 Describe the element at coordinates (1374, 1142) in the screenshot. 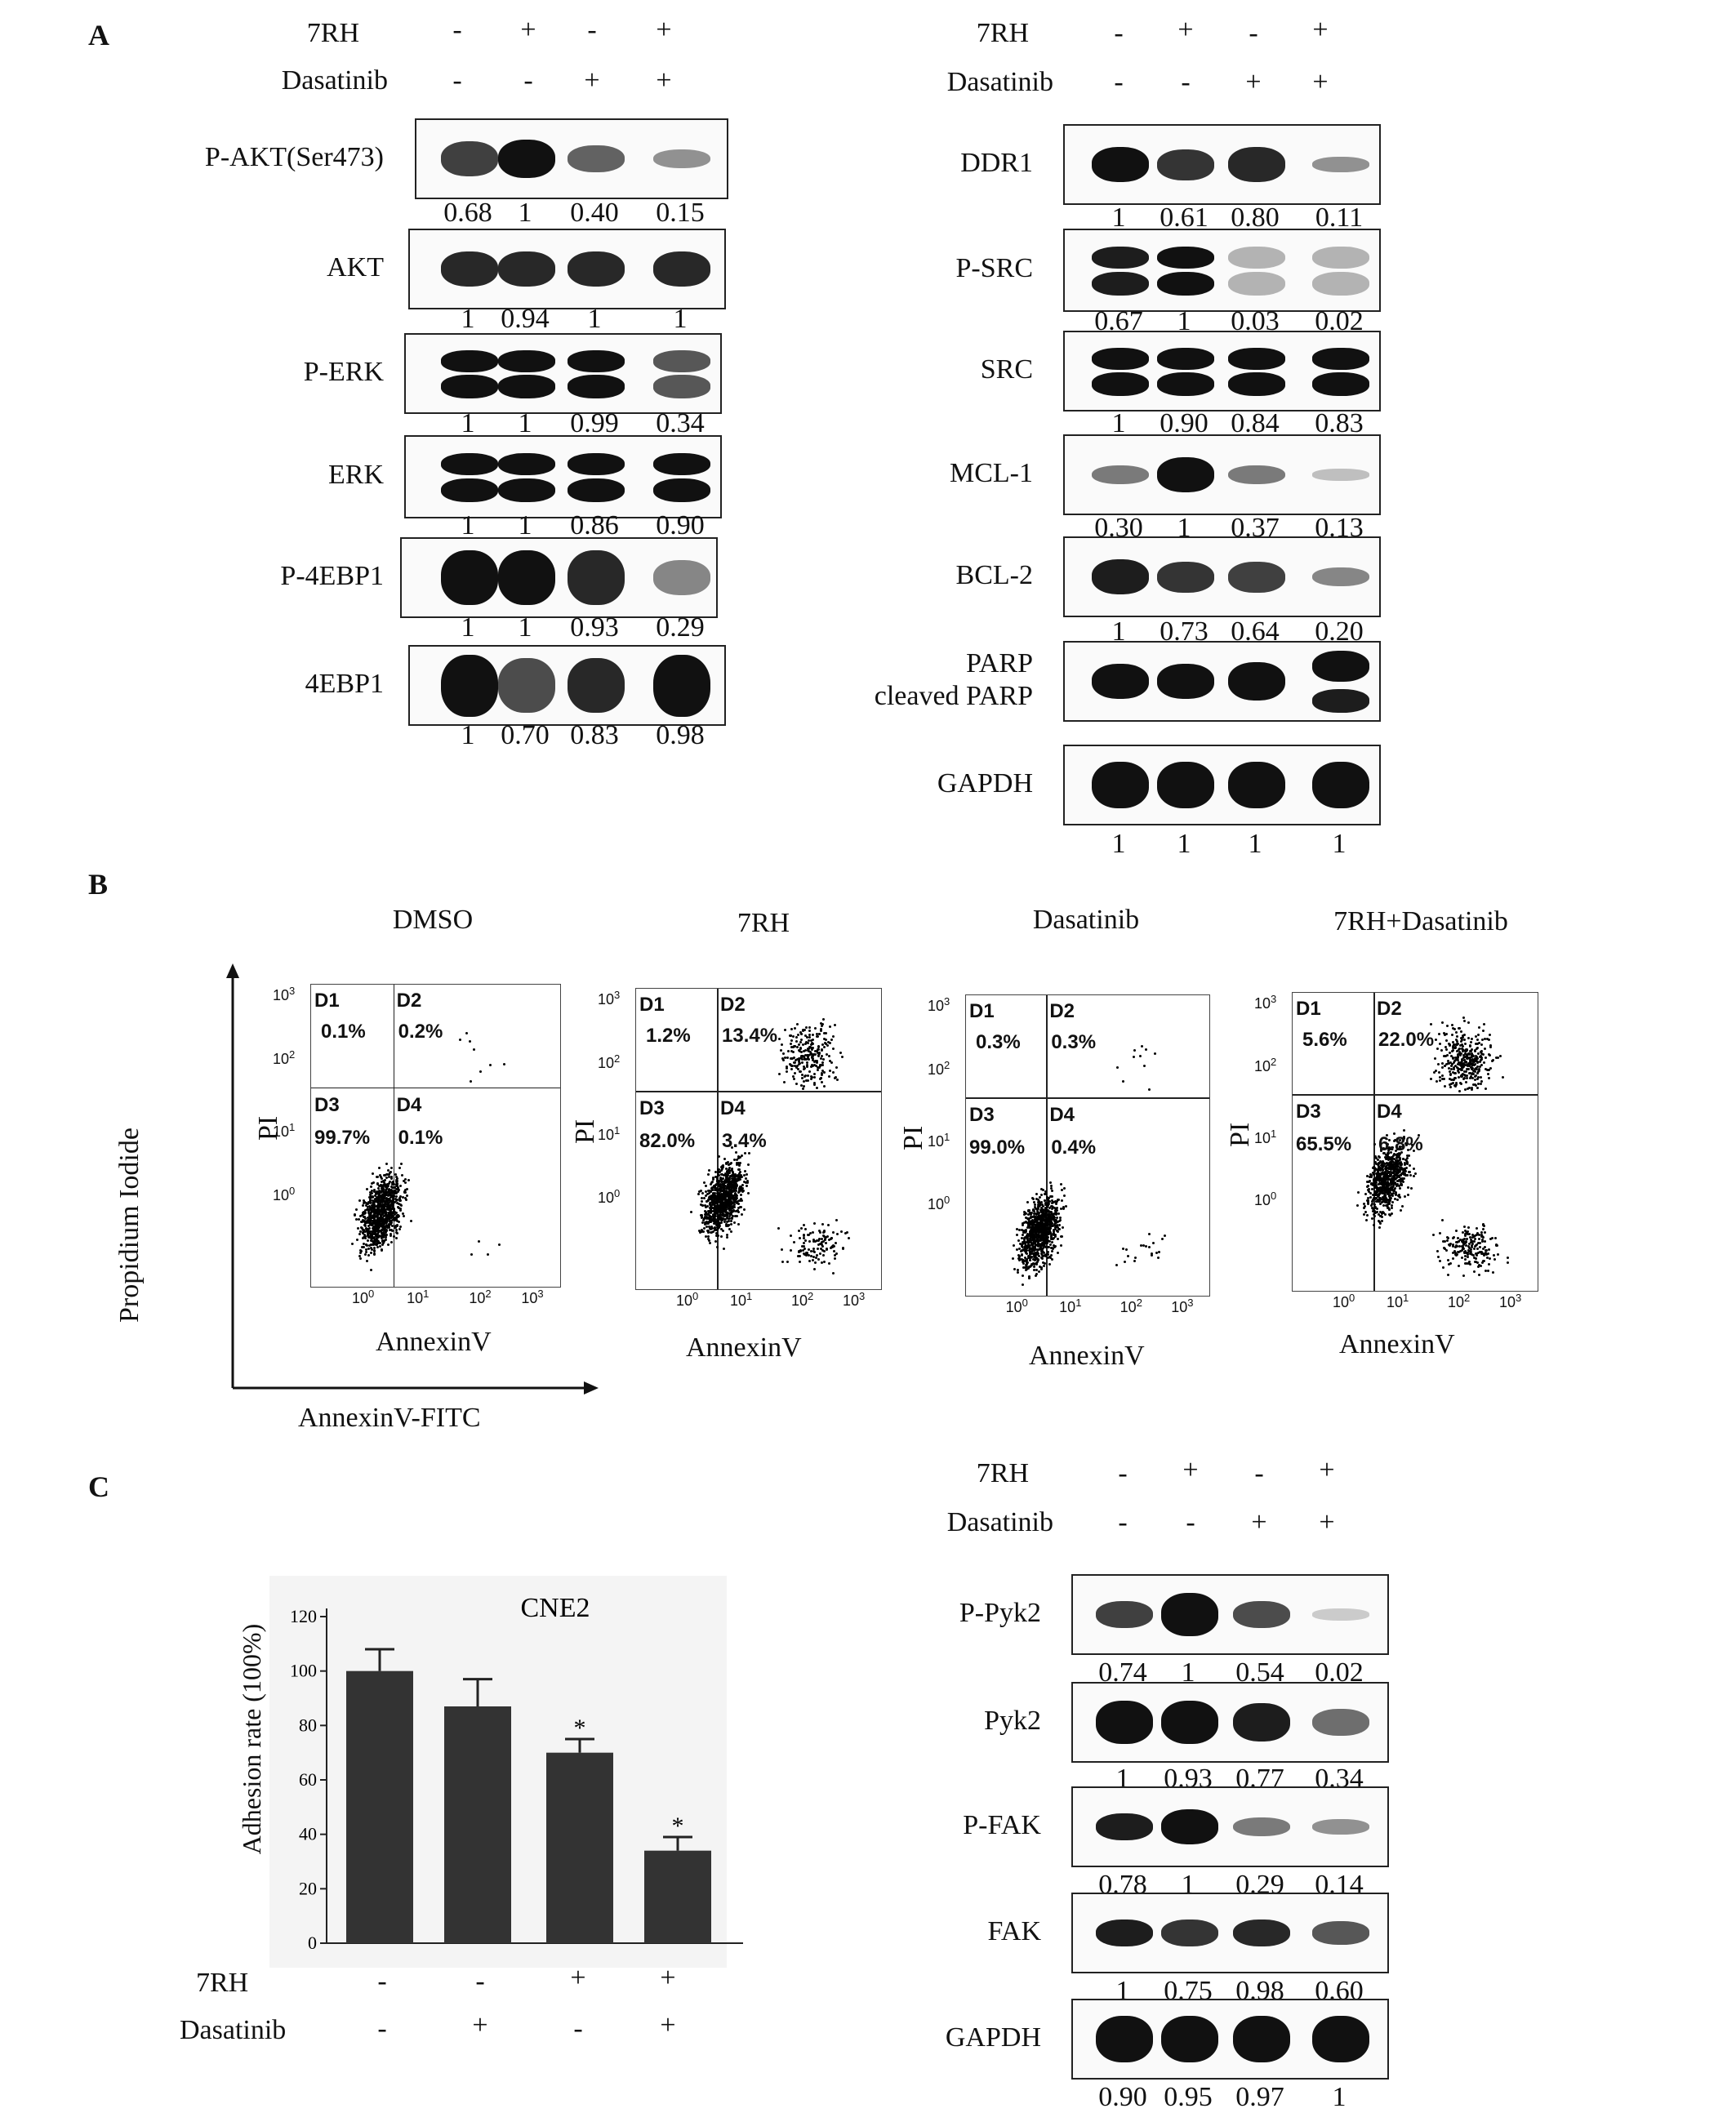

I see `quadrant-divider-vertical` at that location.